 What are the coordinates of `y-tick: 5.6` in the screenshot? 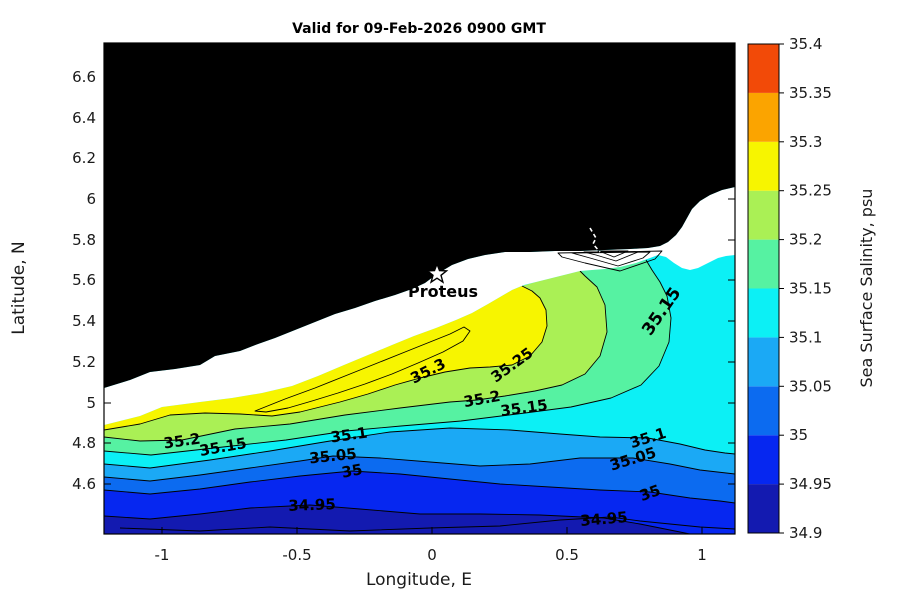 It's located at (84, 280).